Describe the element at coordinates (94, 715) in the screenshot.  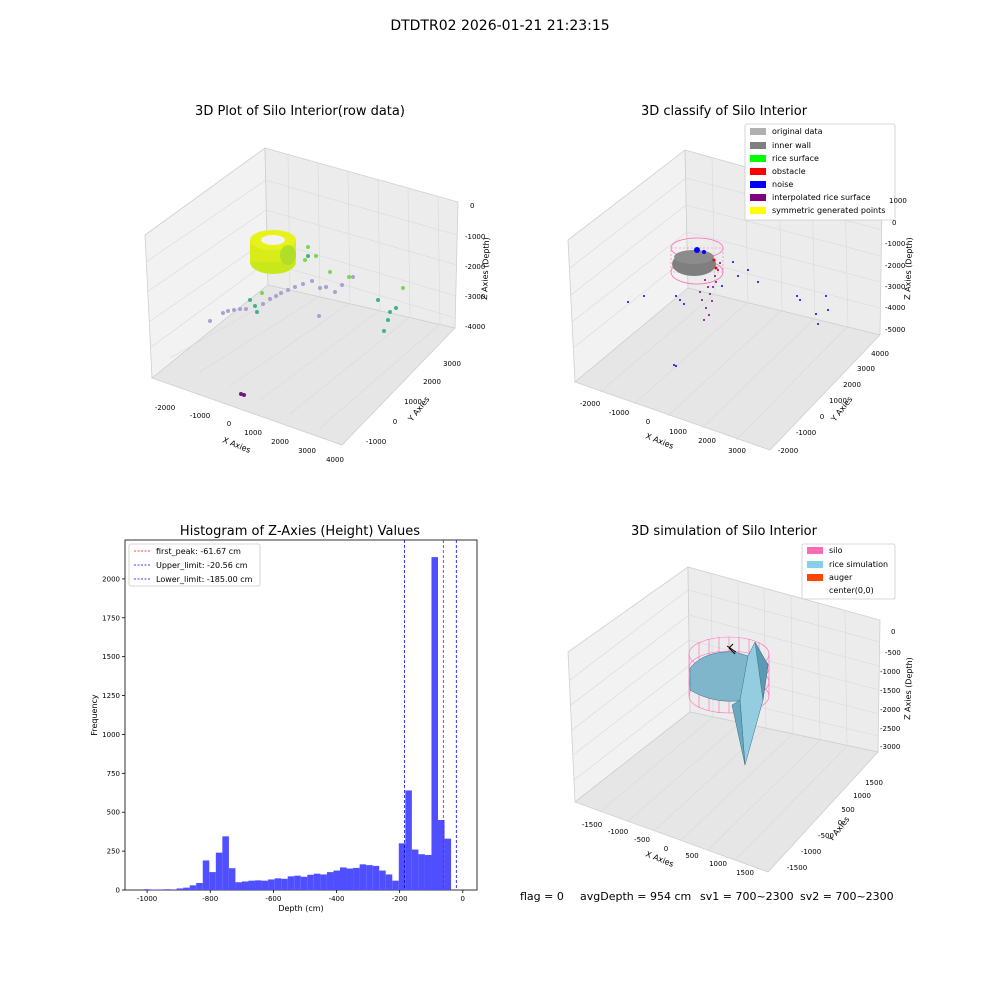
I see `p3-ylabel: Frequency` at that location.